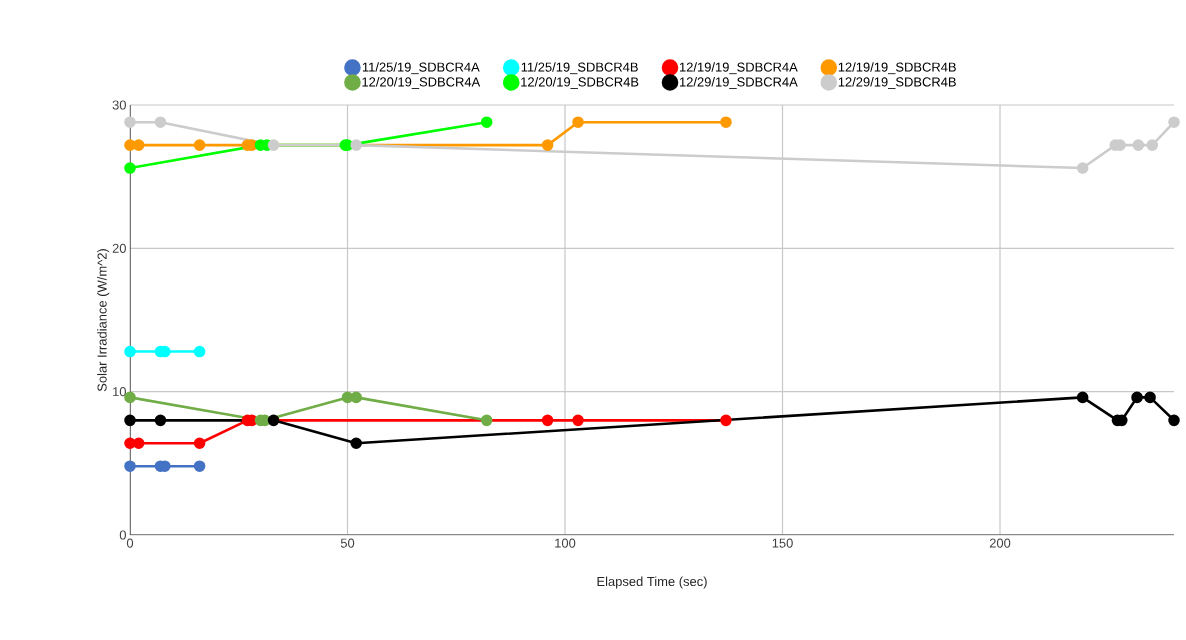 The image size is (1186, 640). What do you see at coordinates (565, 543) in the screenshot?
I see `x-tick-label: 100` at bounding box center [565, 543].